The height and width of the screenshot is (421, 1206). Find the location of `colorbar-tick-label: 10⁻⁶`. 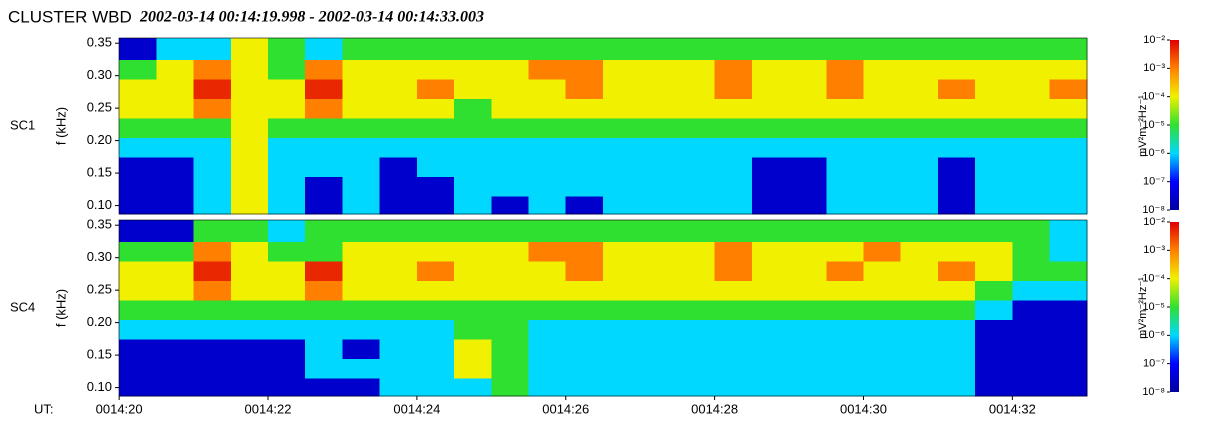

colorbar-tick-label: 10⁻⁶ is located at coordinates (1153, 153).